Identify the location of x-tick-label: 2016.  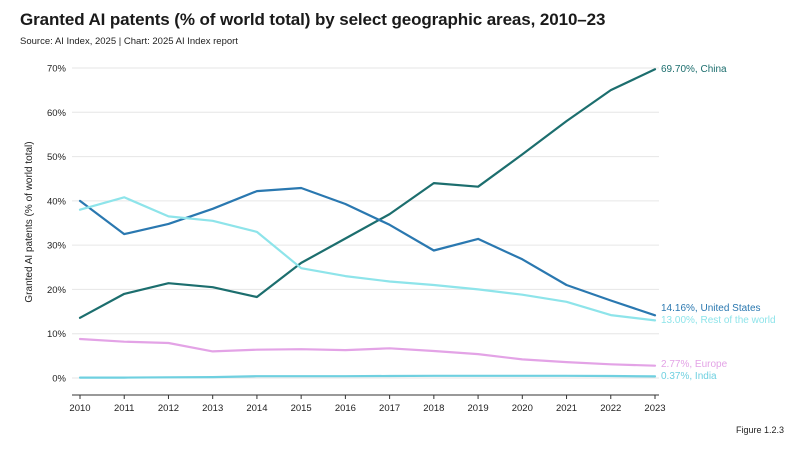
(345, 408).